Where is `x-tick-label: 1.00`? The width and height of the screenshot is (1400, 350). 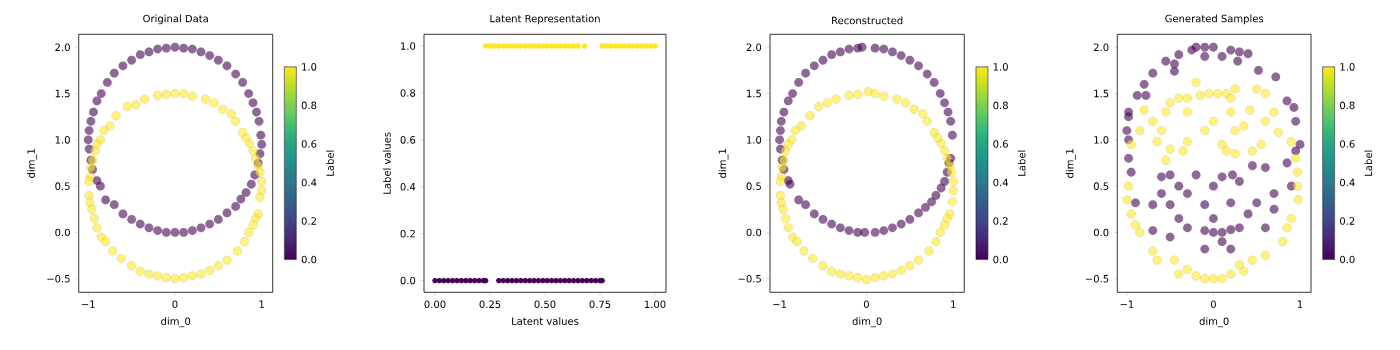
x-tick-label: 1.00 is located at coordinates (655, 304).